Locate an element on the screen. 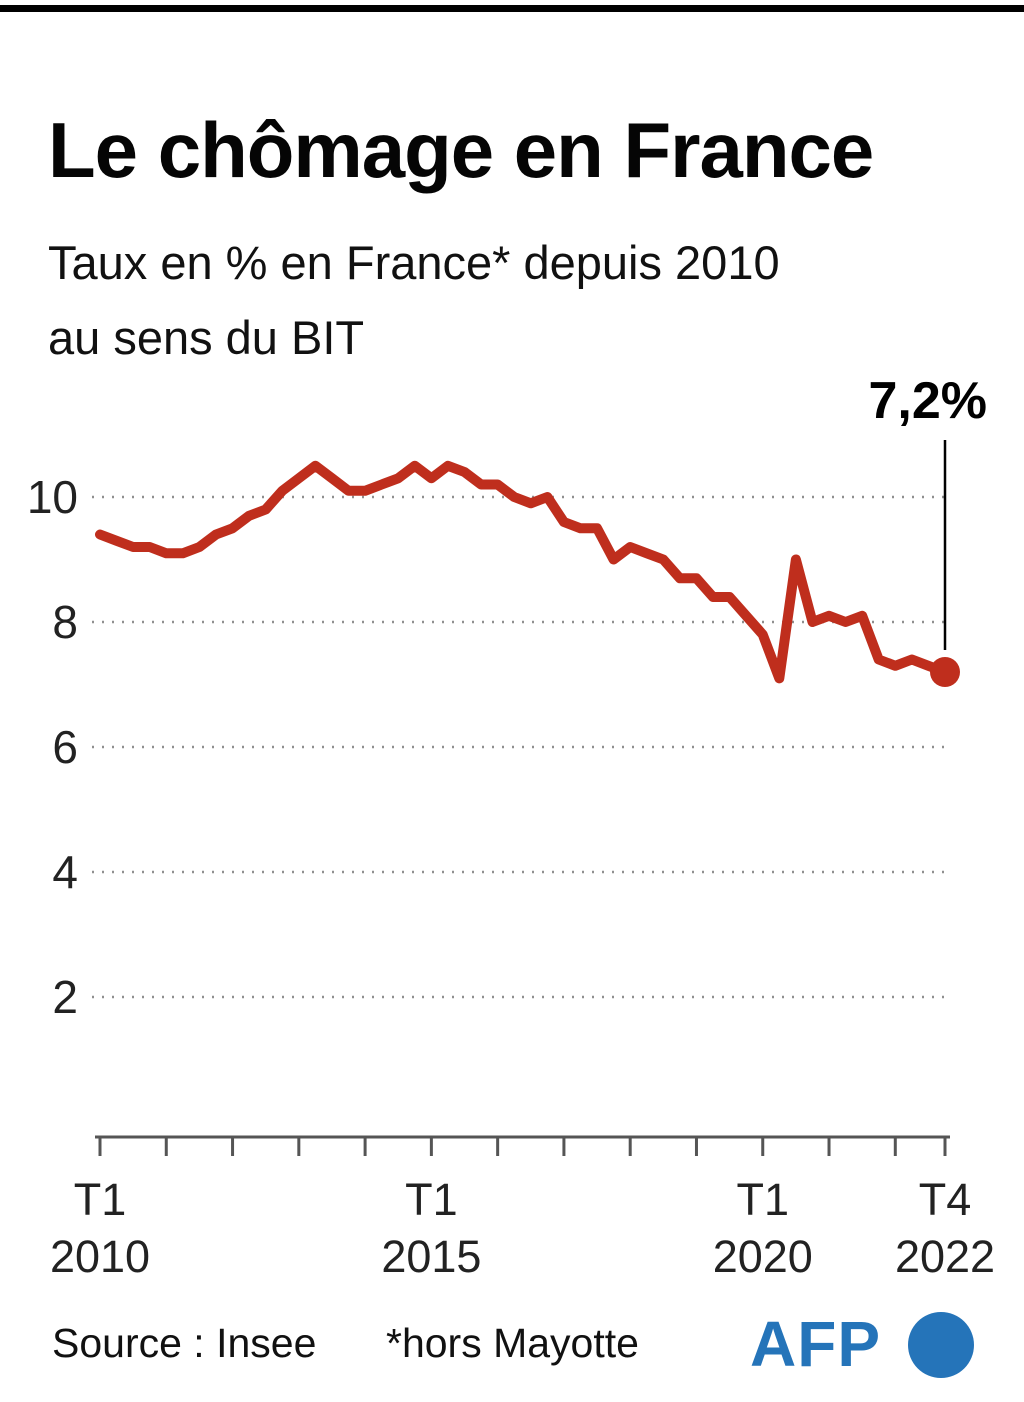 The image size is (1024, 1402). y-axis-label: 6 is located at coordinates (65, 747).